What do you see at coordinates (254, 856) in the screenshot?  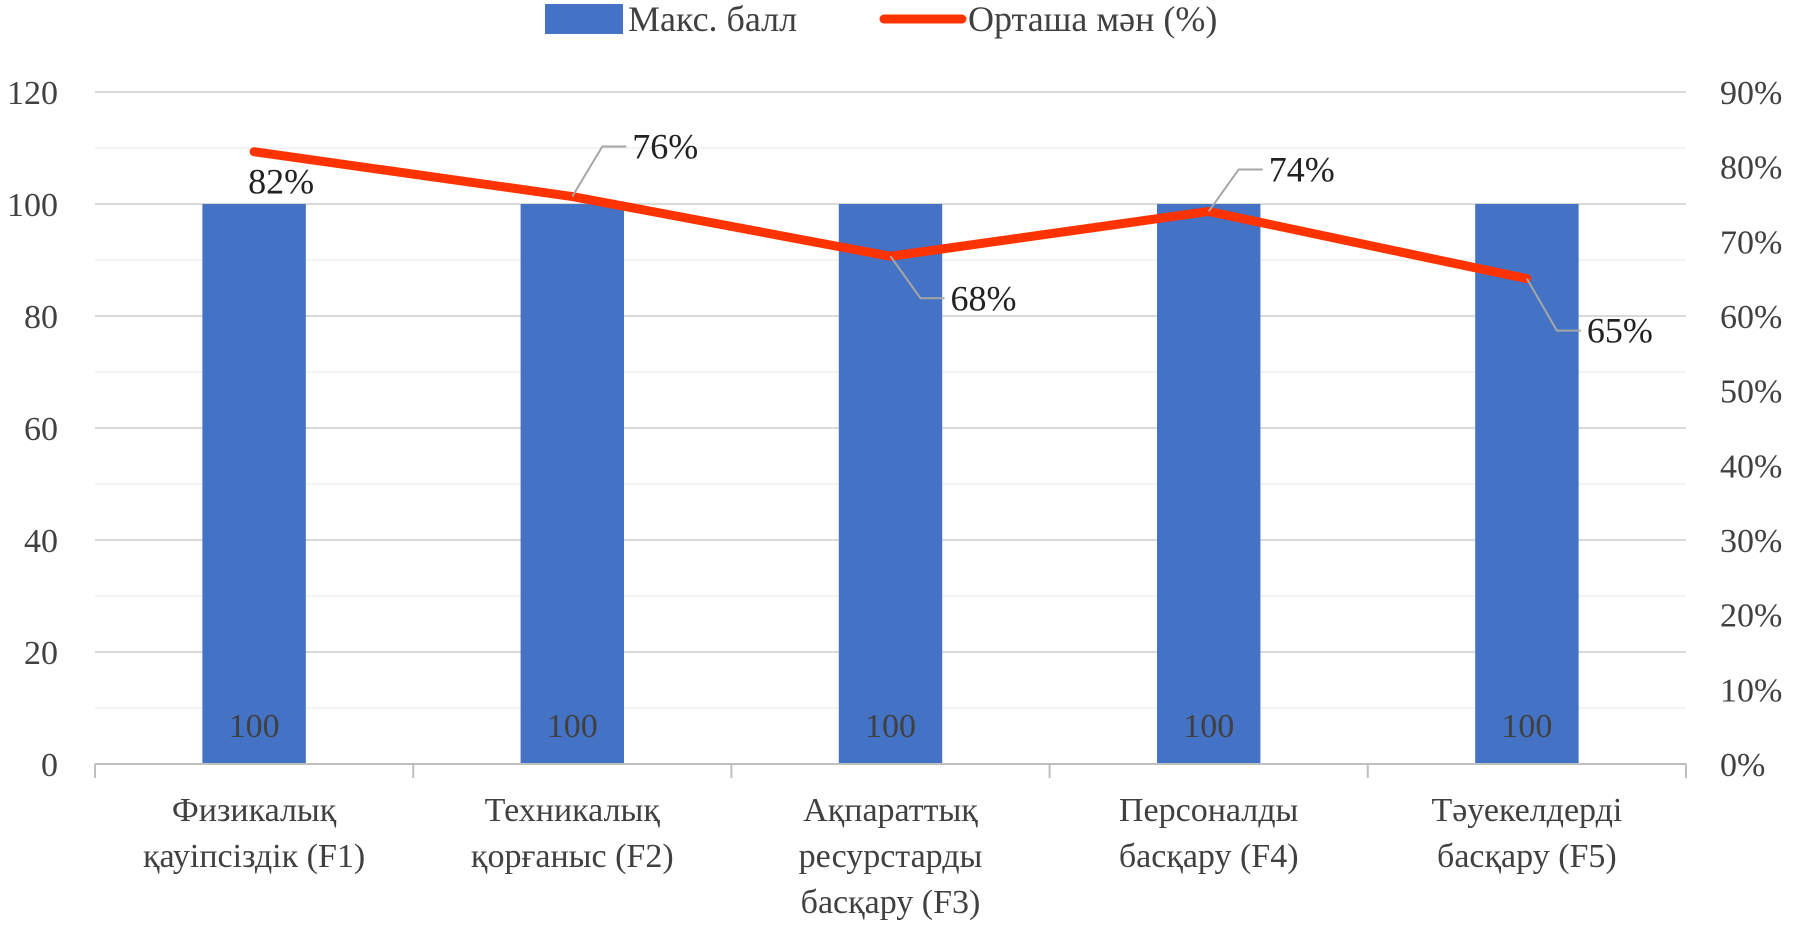 I see `x-tick-label-line: қауіпсіздік (F1)` at bounding box center [254, 856].